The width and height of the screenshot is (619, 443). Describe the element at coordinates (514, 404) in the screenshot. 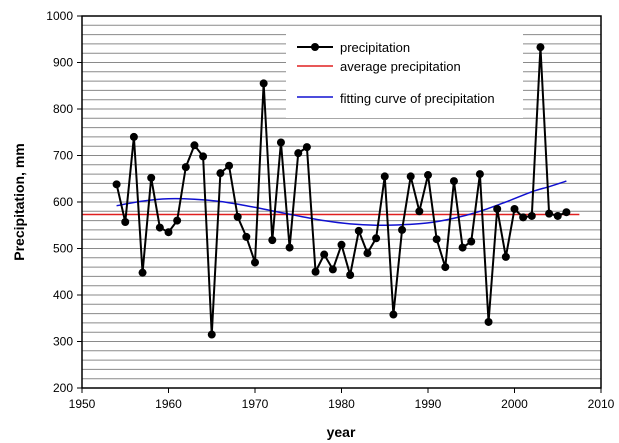

I see `x-tick-label: 2000` at that location.